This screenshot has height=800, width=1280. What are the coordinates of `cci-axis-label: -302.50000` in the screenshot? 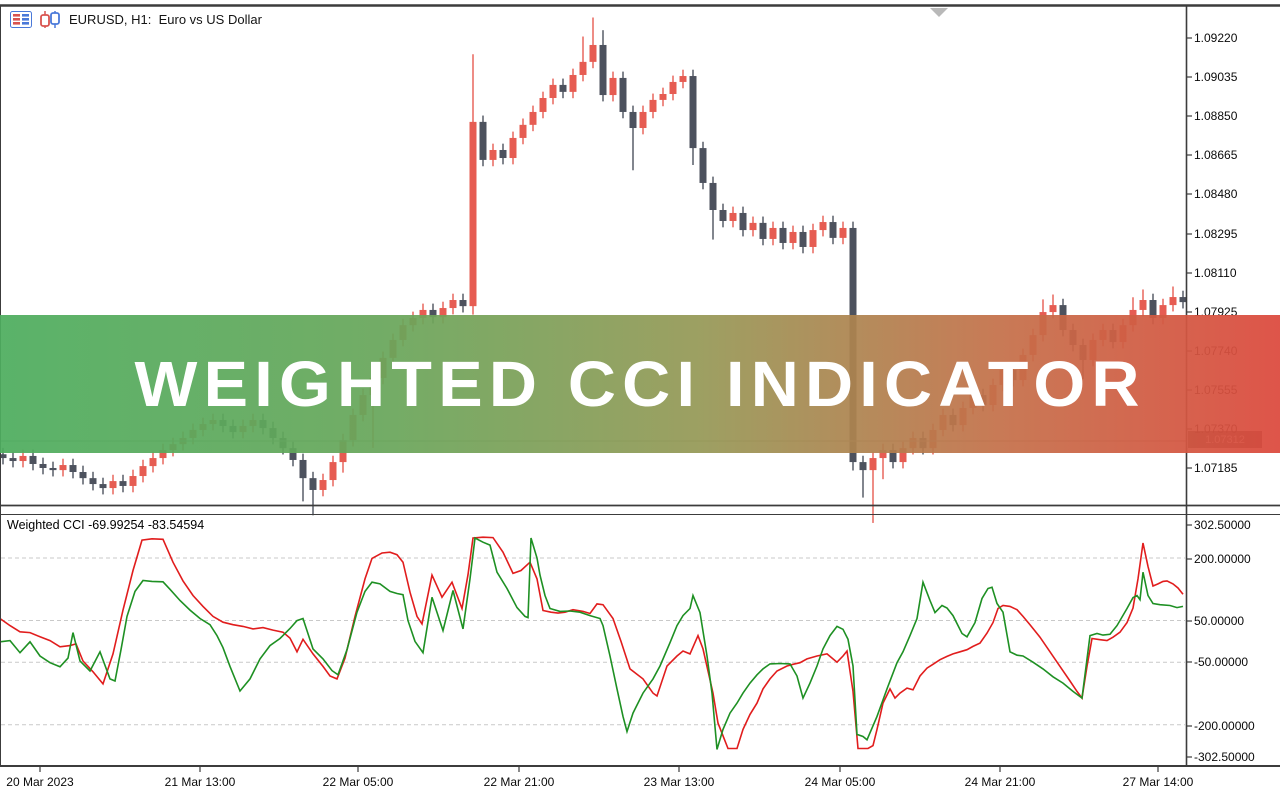 It's located at (1224, 757).